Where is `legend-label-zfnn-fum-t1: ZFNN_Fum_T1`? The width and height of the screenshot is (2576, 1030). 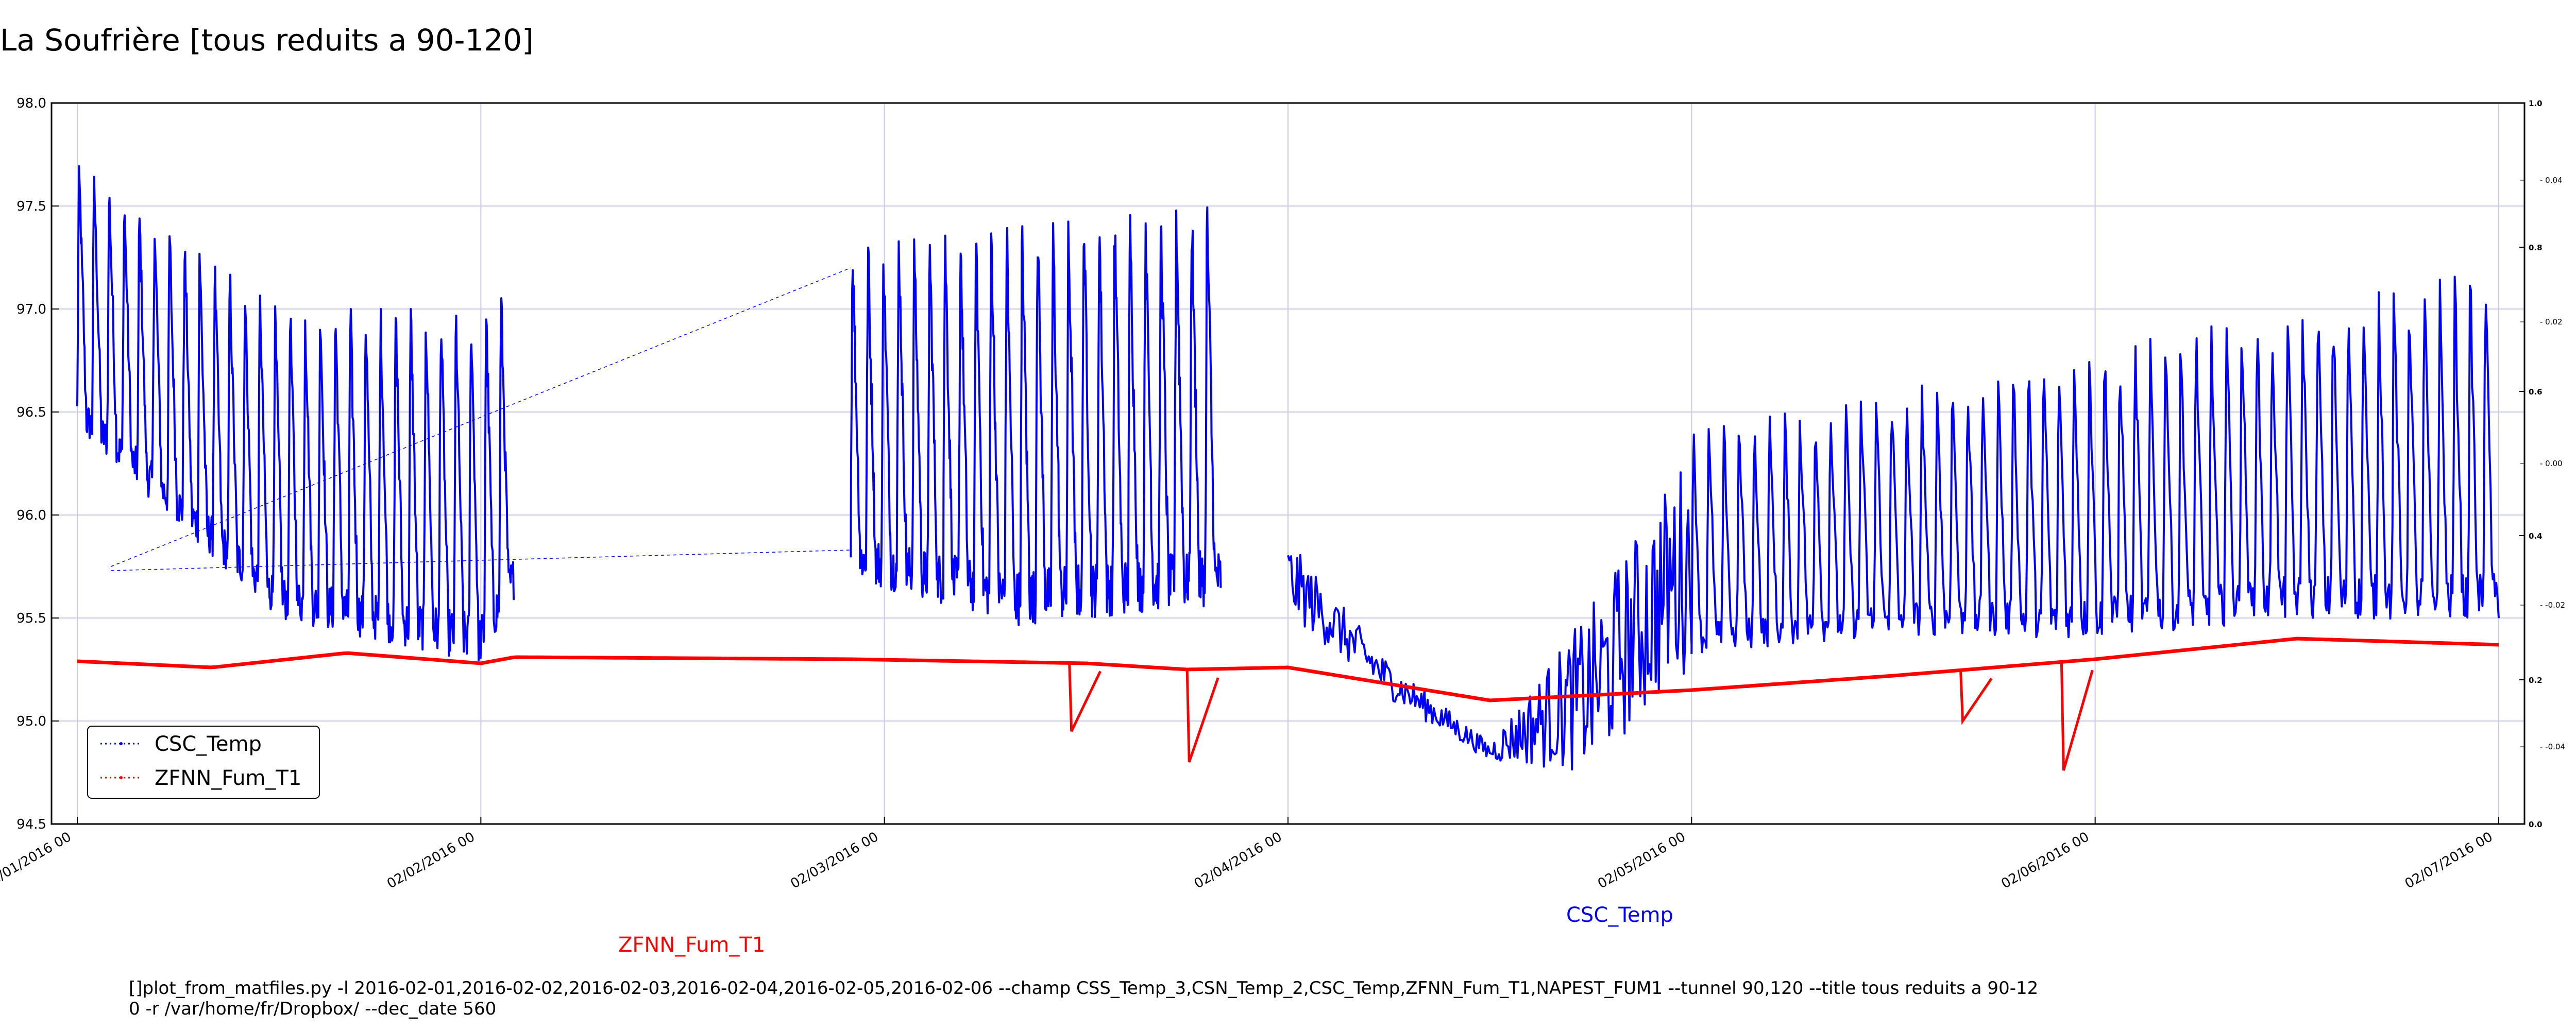
legend-label-zfnn-fum-t1: ZFNN_Fum_T1 is located at coordinates (228, 778).